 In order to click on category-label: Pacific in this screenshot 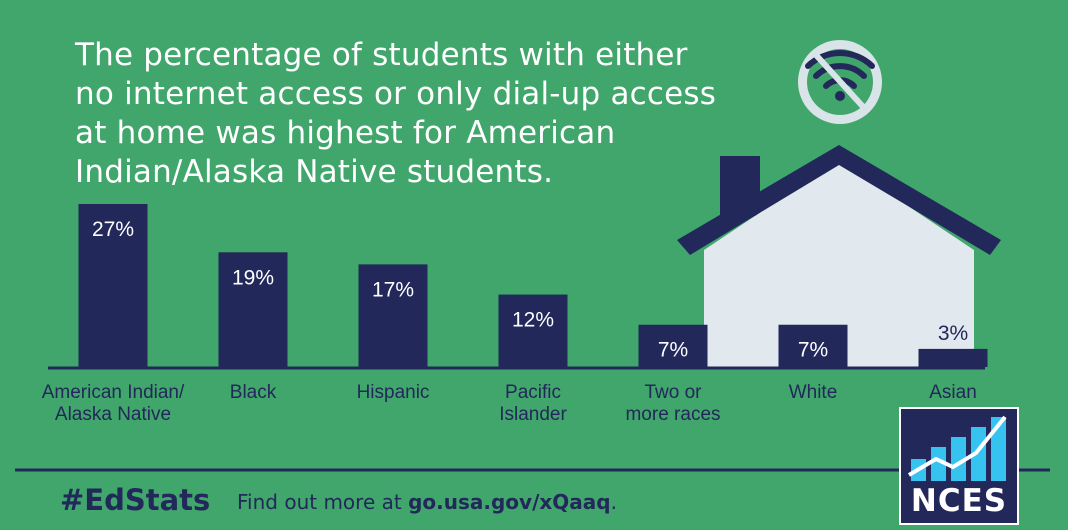, I will do `click(533, 392)`.